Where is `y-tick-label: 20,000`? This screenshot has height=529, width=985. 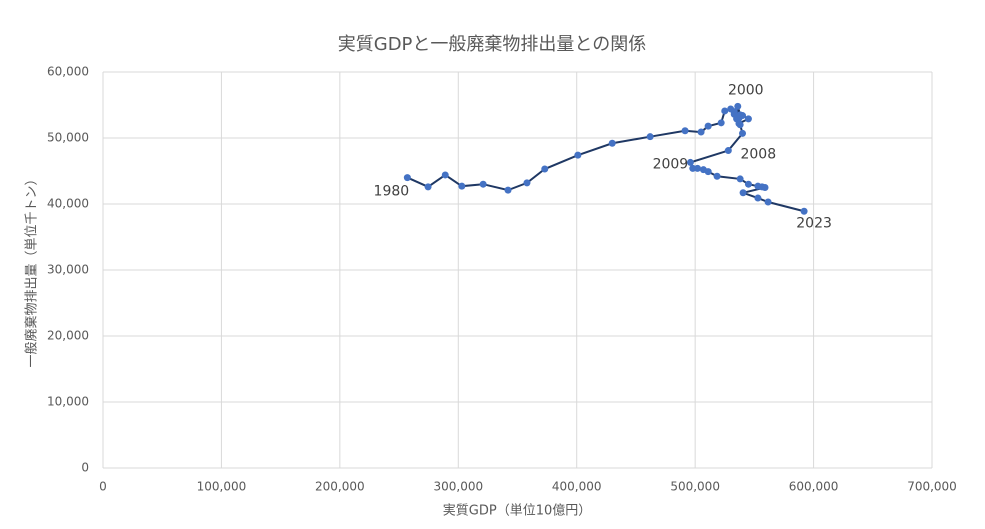 y-tick-label: 20,000 is located at coordinates (68, 336).